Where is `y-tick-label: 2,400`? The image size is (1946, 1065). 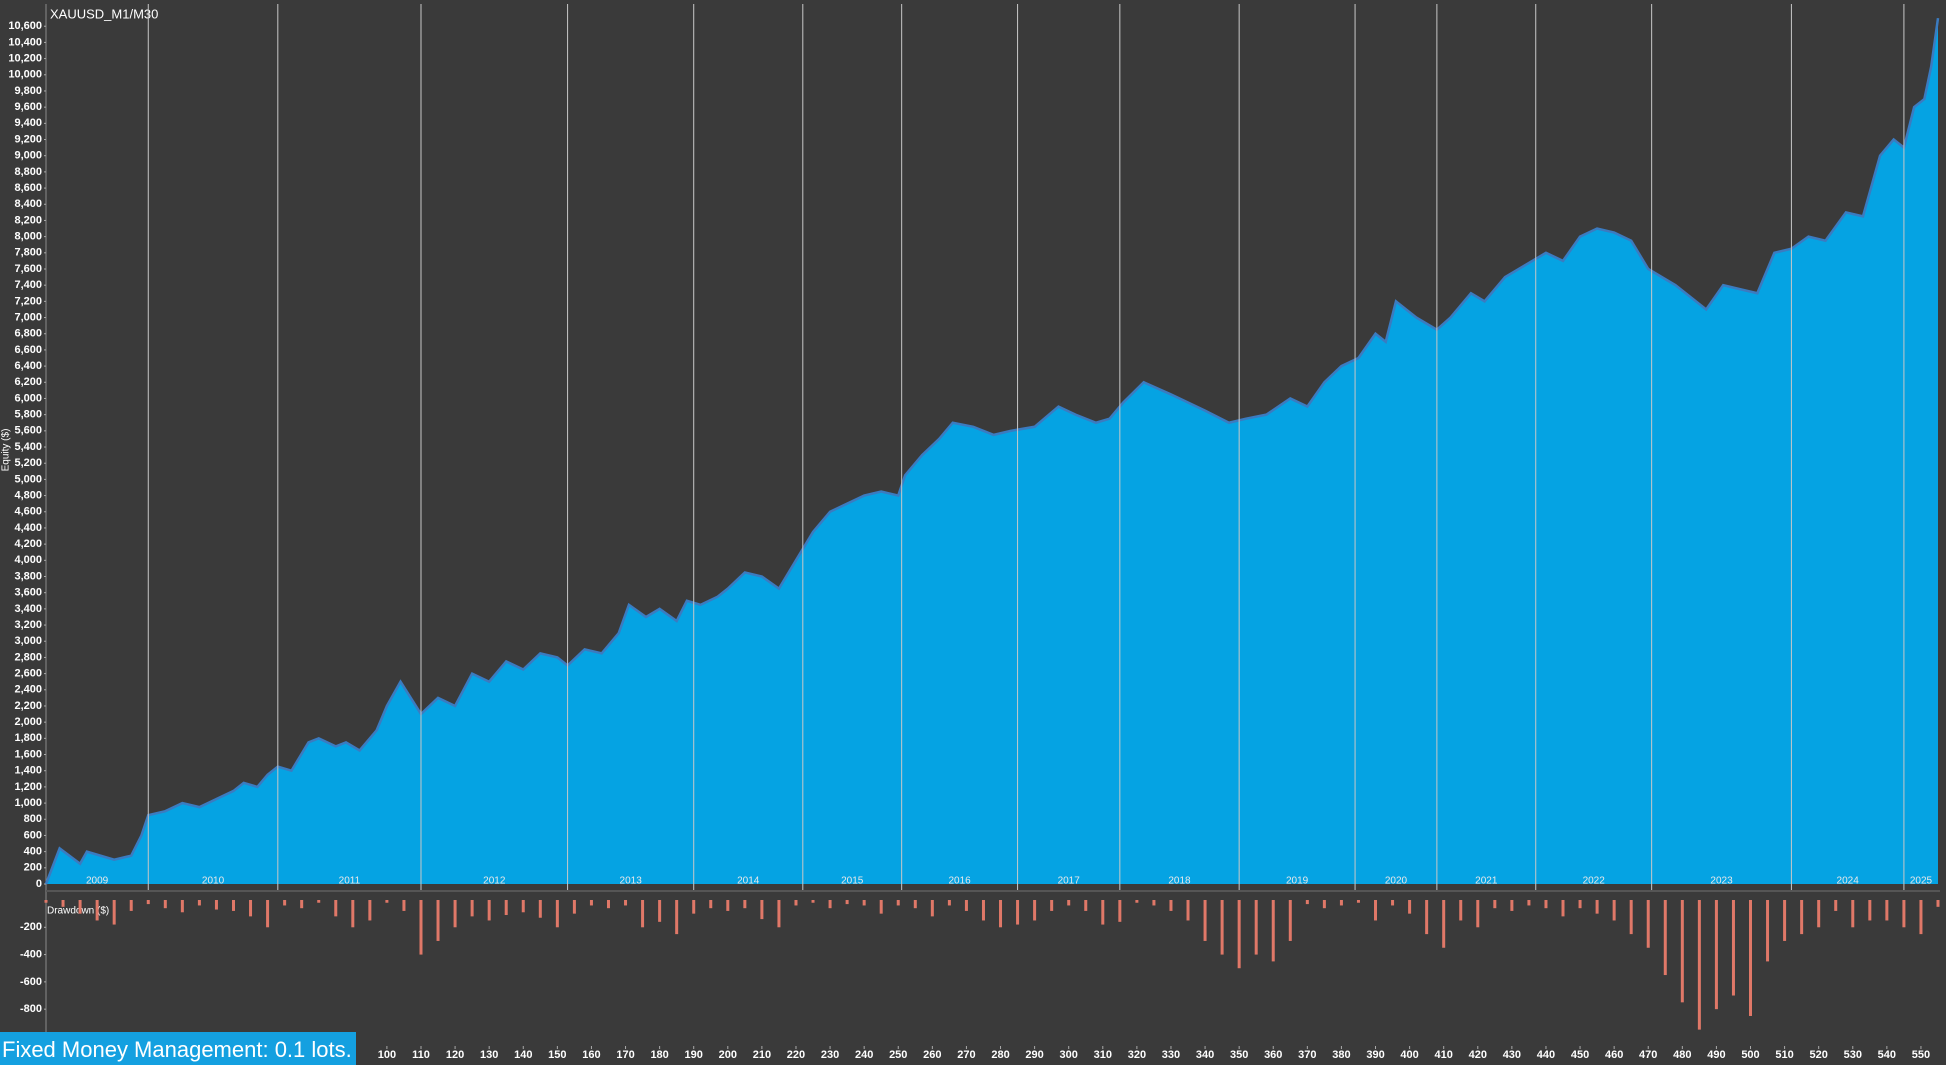 y-tick-label: 2,400 is located at coordinates (28, 690).